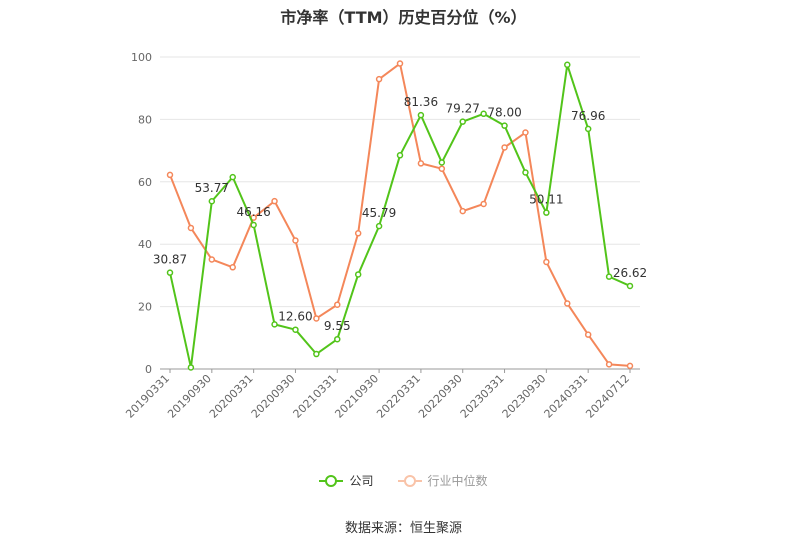  Describe the element at coordinates (253, 212) in the screenshot. I see `data-label: 46.16` at that location.